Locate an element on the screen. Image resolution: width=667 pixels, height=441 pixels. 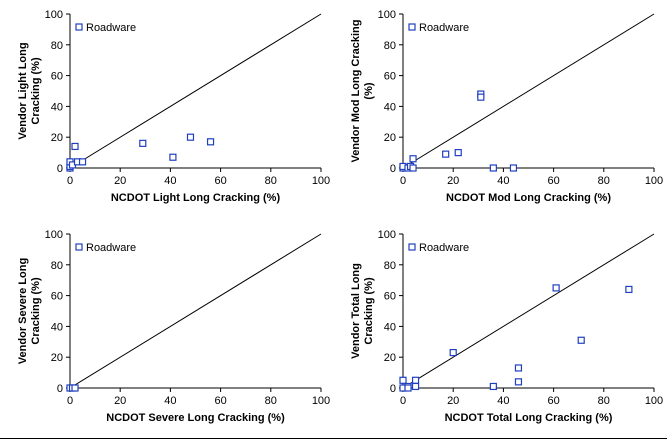
bottom-rule is located at coordinates (333, 438).